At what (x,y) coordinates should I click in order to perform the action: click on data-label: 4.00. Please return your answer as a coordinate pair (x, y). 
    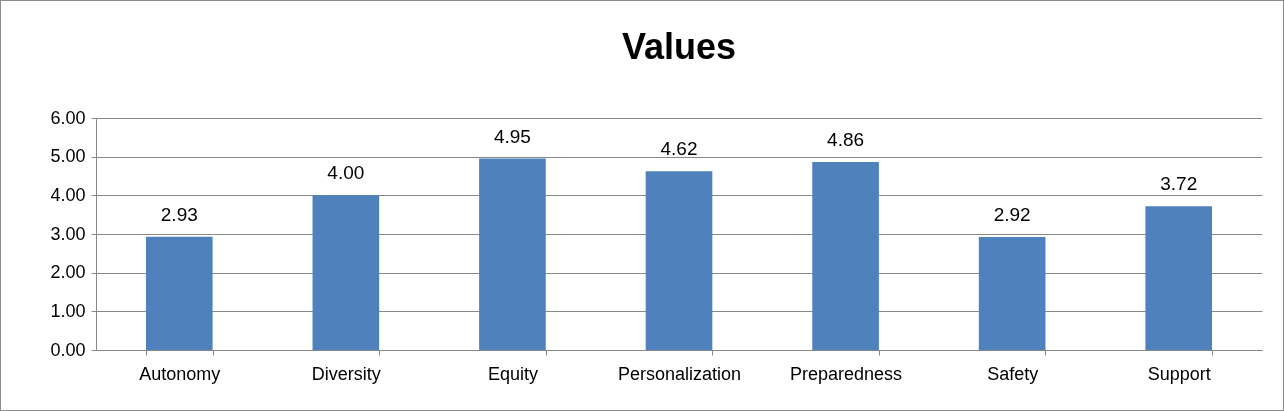
    Looking at the image, I should click on (346, 173).